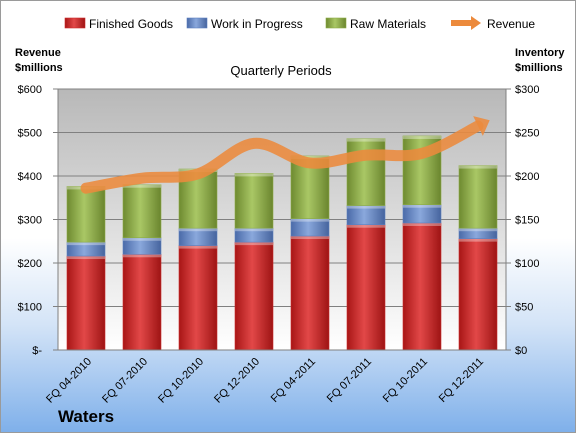  Describe the element at coordinates (282, 157) in the screenshot. I see `revenue-line` at that location.